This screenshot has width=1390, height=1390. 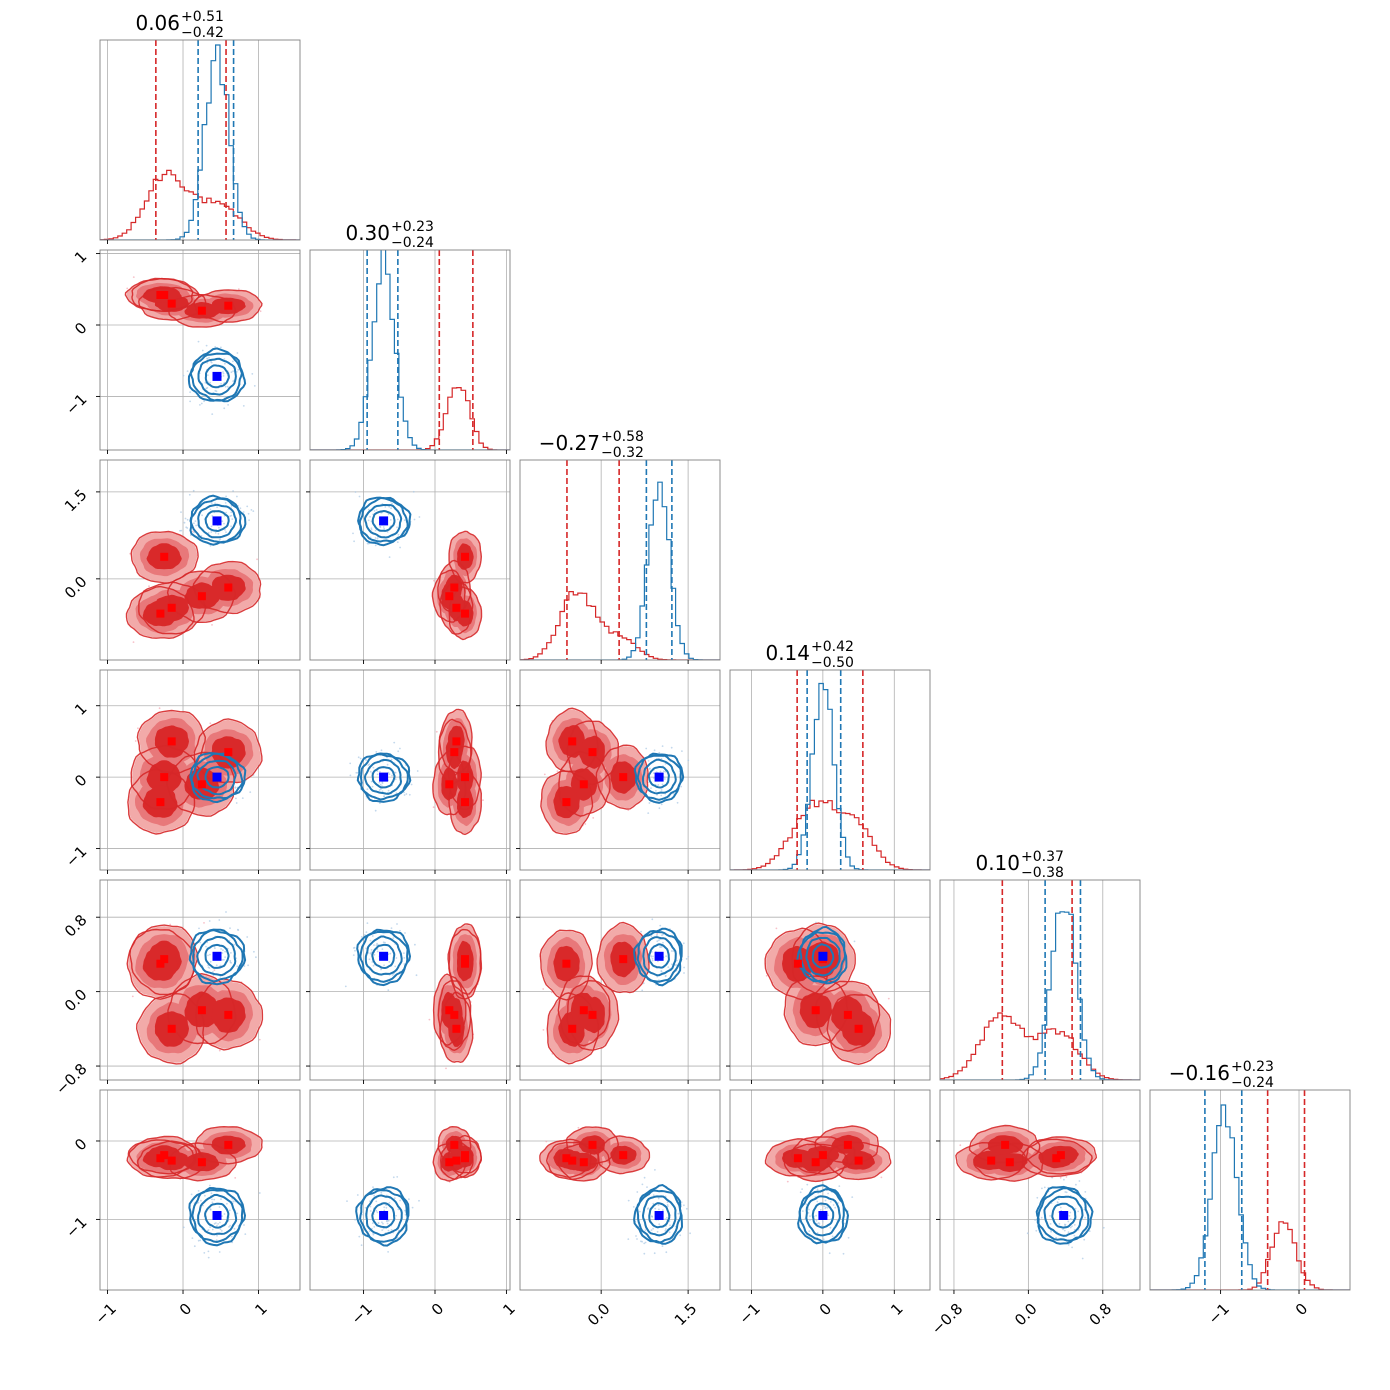 I want to click on truth-blue-marker, so click(x=217, y=376).